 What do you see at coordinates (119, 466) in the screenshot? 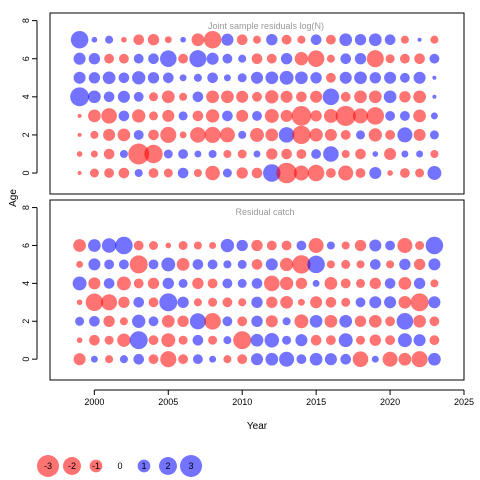
I see `legend: -3 -2 -1 0 1 2 3` at bounding box center [119, 466].